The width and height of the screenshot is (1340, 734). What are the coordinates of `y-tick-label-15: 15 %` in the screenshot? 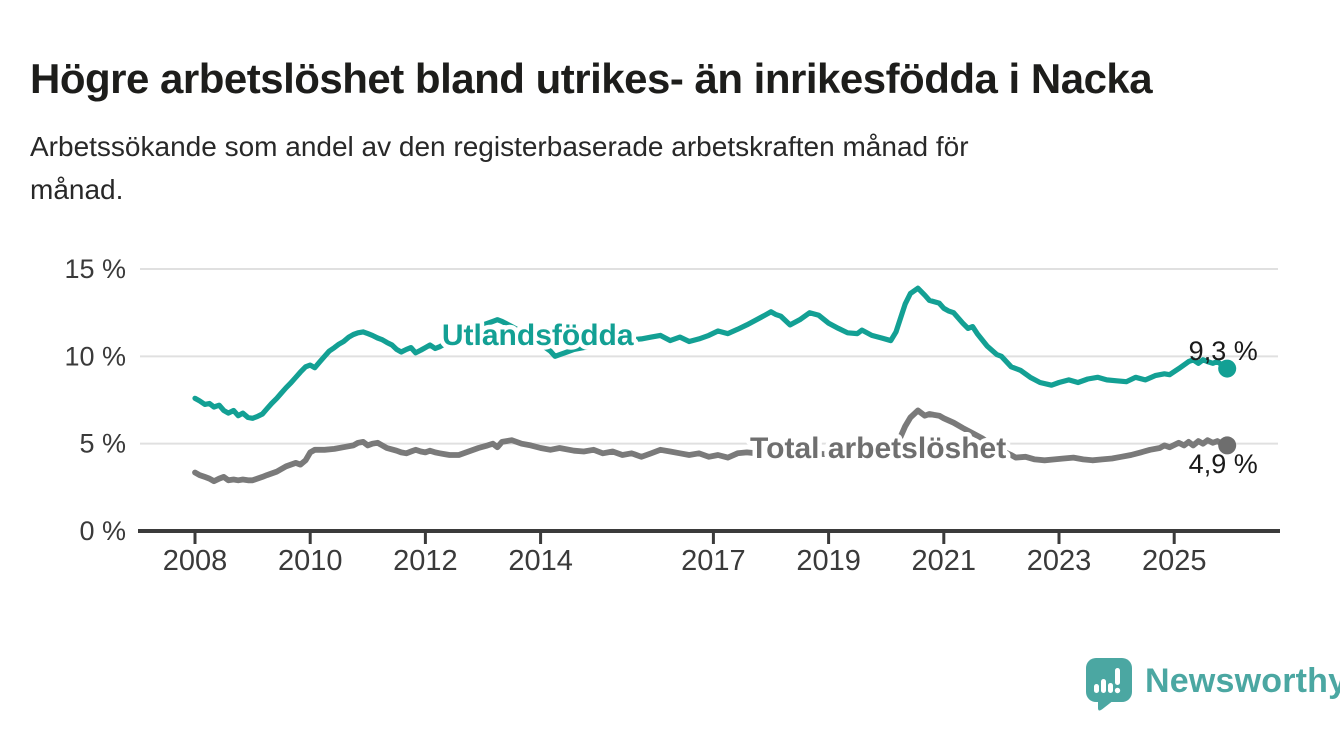 It's located at (95, 269).